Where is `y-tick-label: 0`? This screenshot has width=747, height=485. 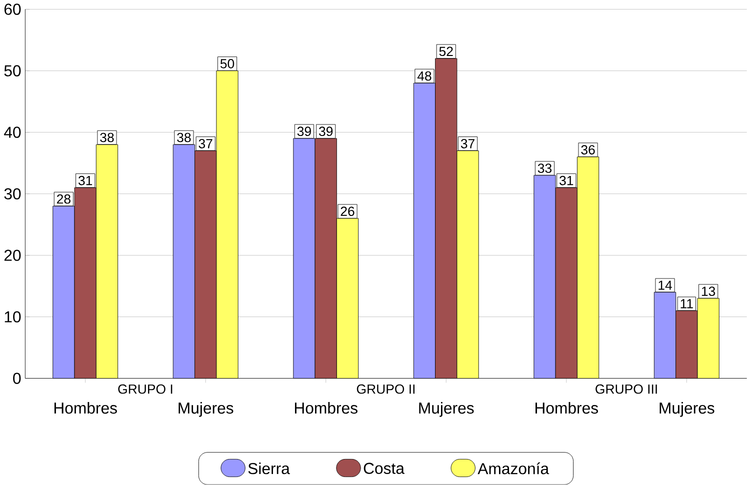 y-tick-label: 0 is located at coordinates (17, 378).